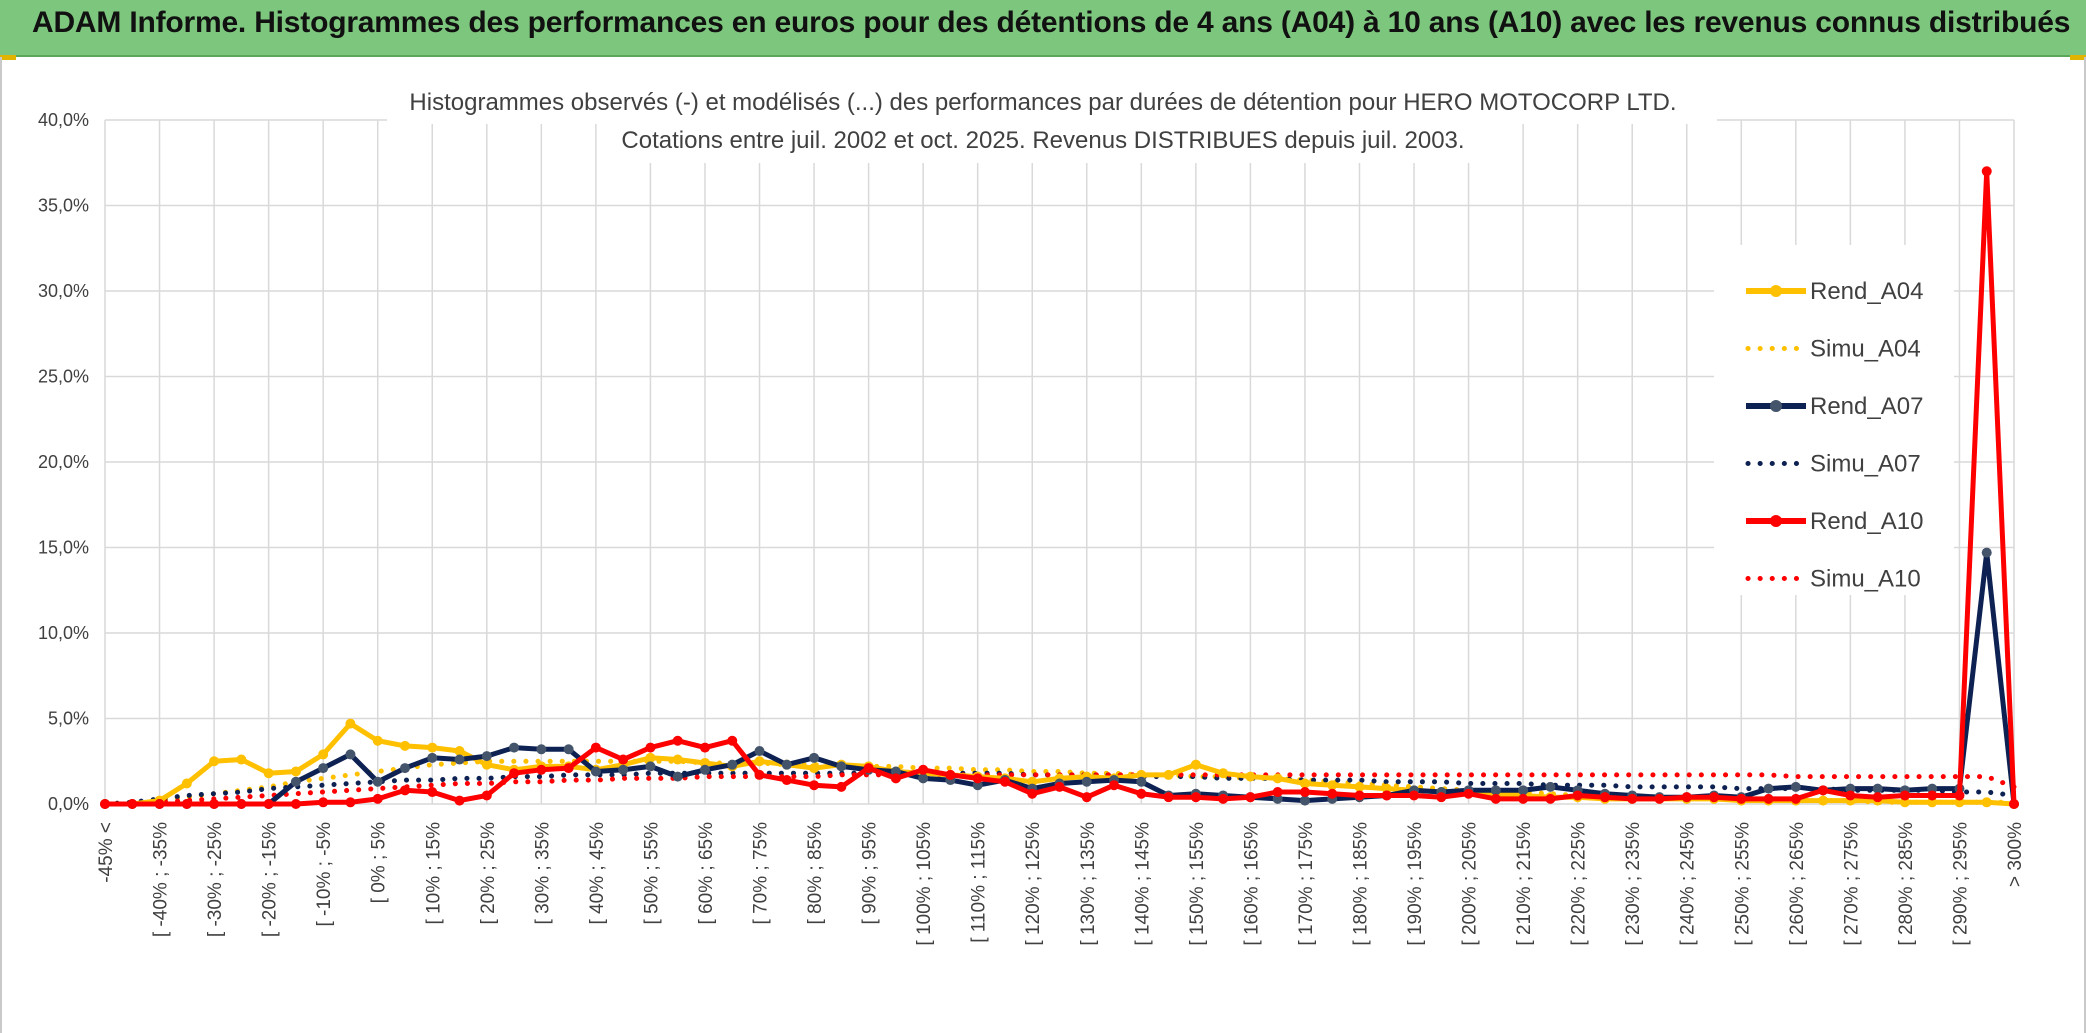 This screenshot has width=2086, height=1033. What do you see at coordinates (761, 873) in the screenshot?
I see `x-tick-label: [ 70% ; 75%` at bounding box center [761, 873].